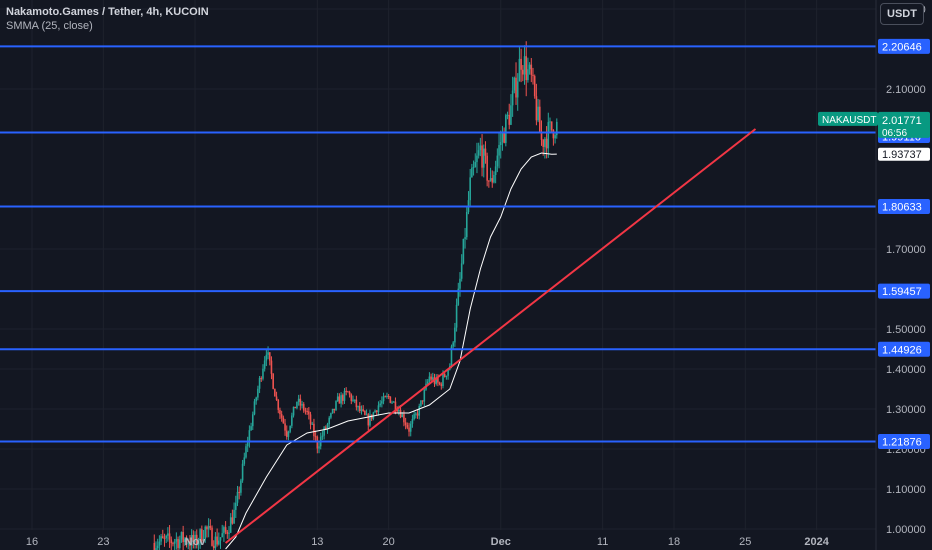  I want to click on level-badge-text: 2.20646, so click(902, 47).